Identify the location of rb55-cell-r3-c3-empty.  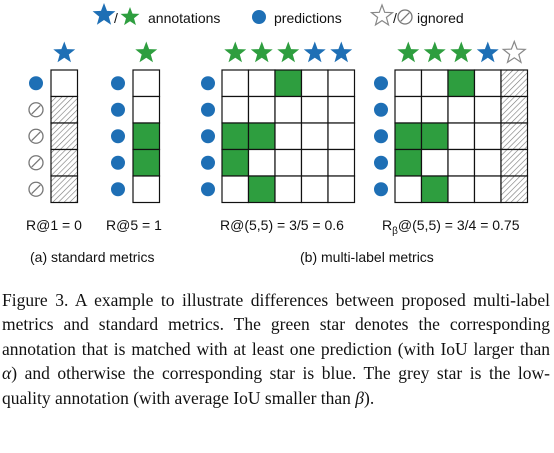
(461, 136).